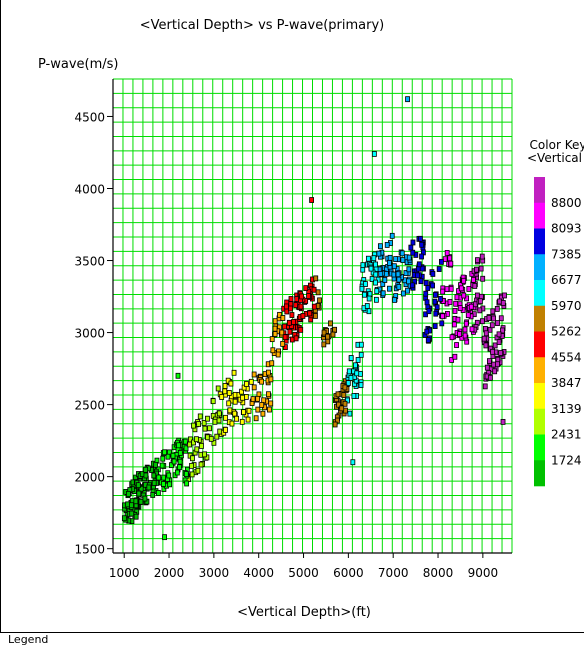 This screenshot has height=646, width=584. Describe the element at coordinates (89, 262) in the screenshot. I see `y-tick-label: 3500` at that location.